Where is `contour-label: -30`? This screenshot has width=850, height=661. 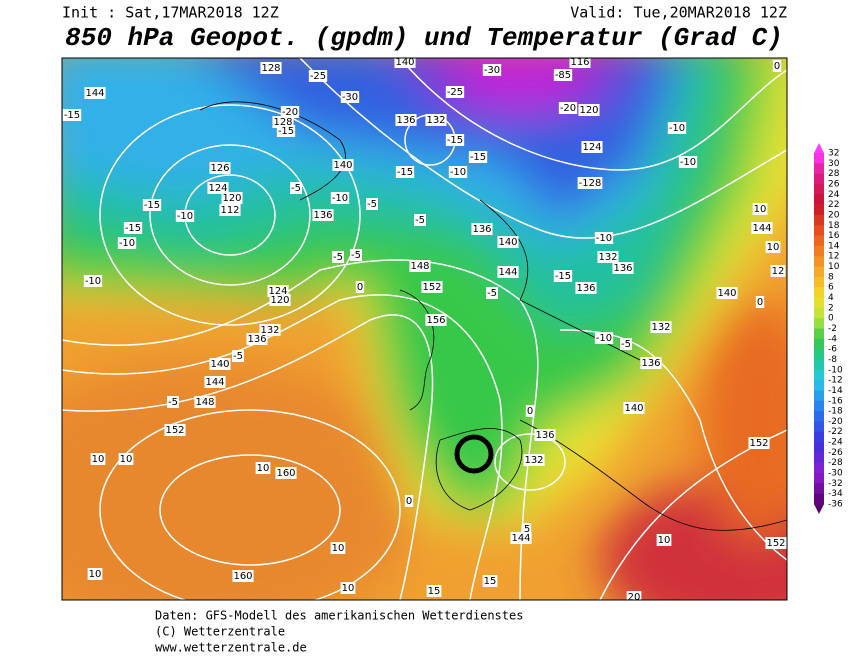 contour-label: -30 is located at coordinates (350, 97).